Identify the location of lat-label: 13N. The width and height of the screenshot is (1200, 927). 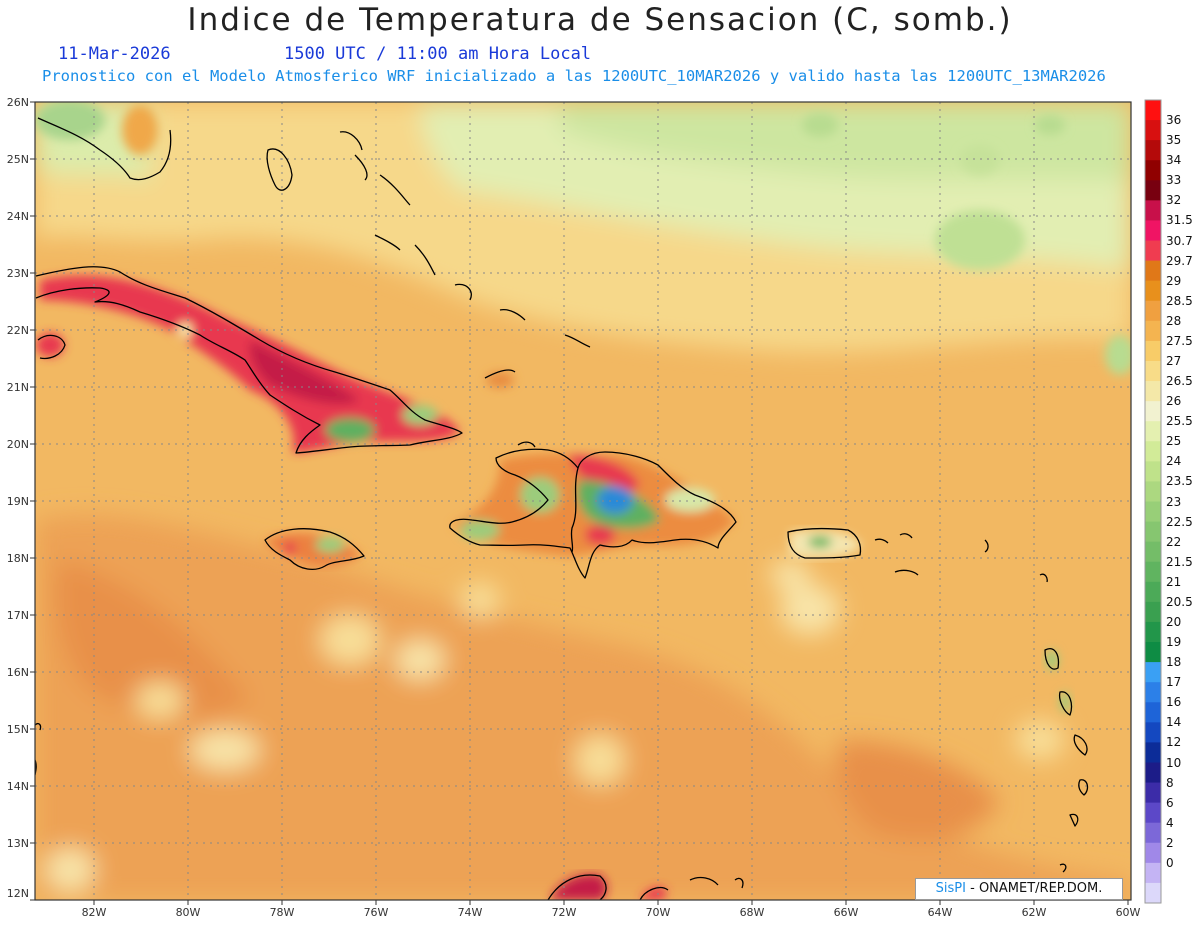
(17, 843).